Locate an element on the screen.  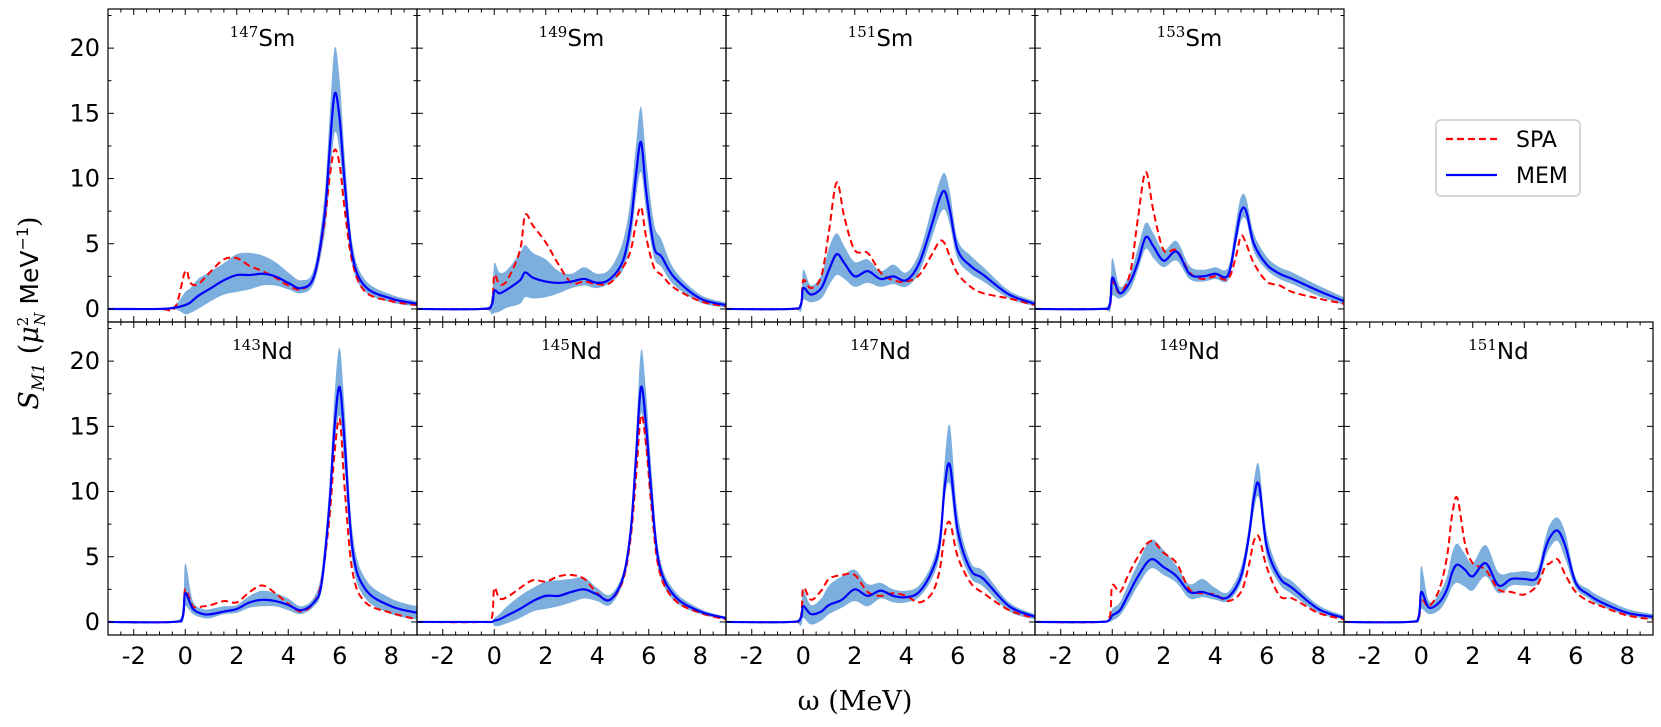
panel-title-mass-number: 143 is located at coordinates (246, 345).